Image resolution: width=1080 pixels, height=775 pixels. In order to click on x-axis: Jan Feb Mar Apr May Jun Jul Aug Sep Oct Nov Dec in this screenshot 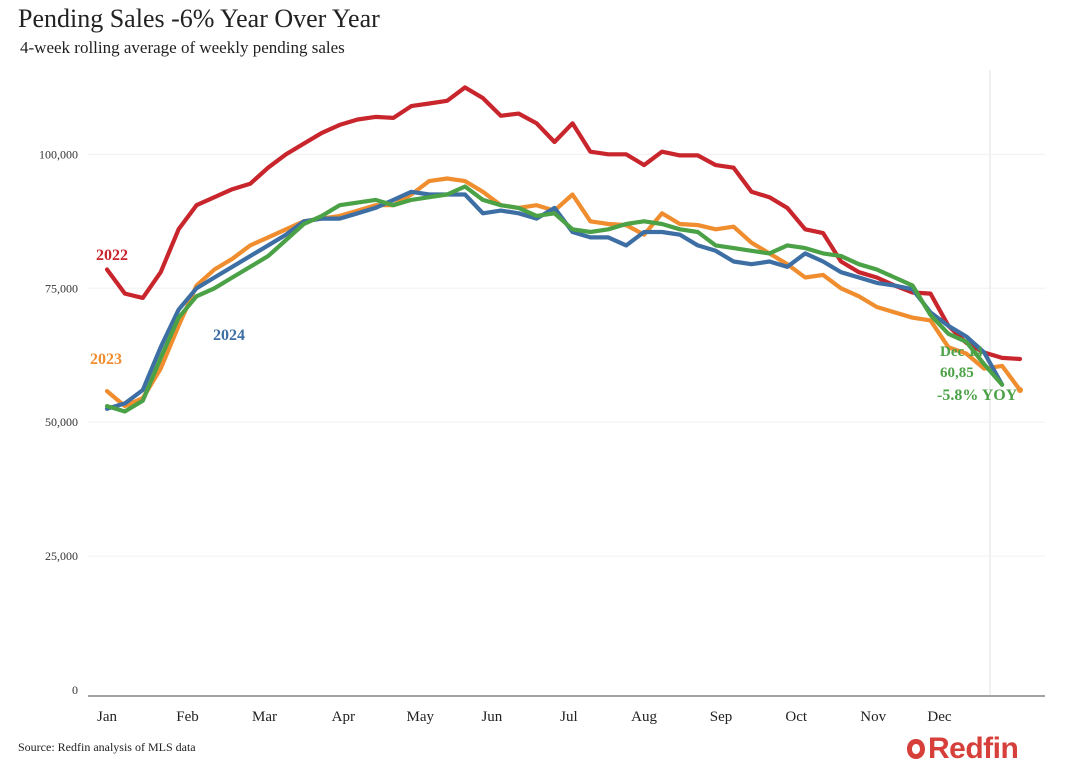, I will do `click(524, 717)`.